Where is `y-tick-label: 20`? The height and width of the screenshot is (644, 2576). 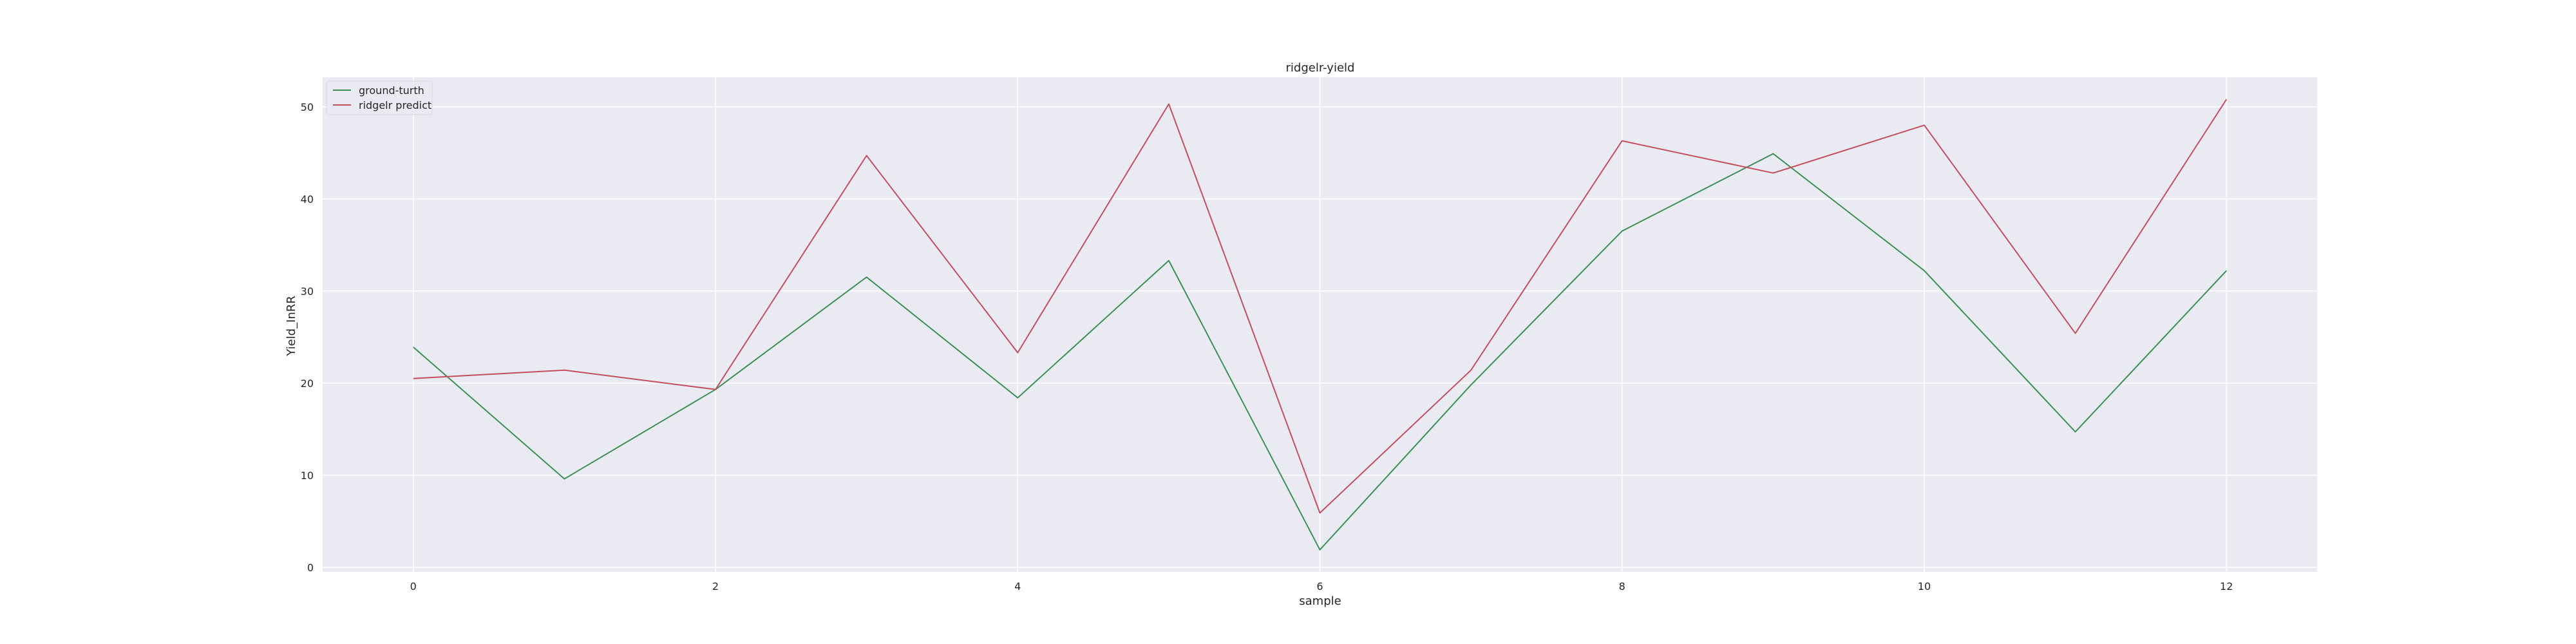
y-tick-label: 20 is located at coordinates (307, 383).